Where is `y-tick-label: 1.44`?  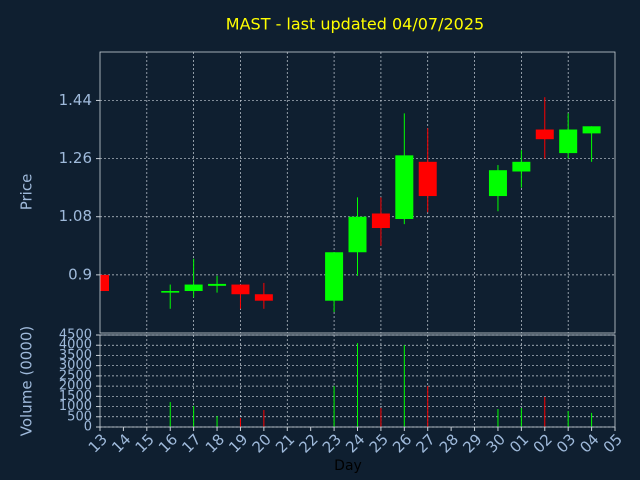 y-tick-label: 1.44 is located at coordinates (75, 100).